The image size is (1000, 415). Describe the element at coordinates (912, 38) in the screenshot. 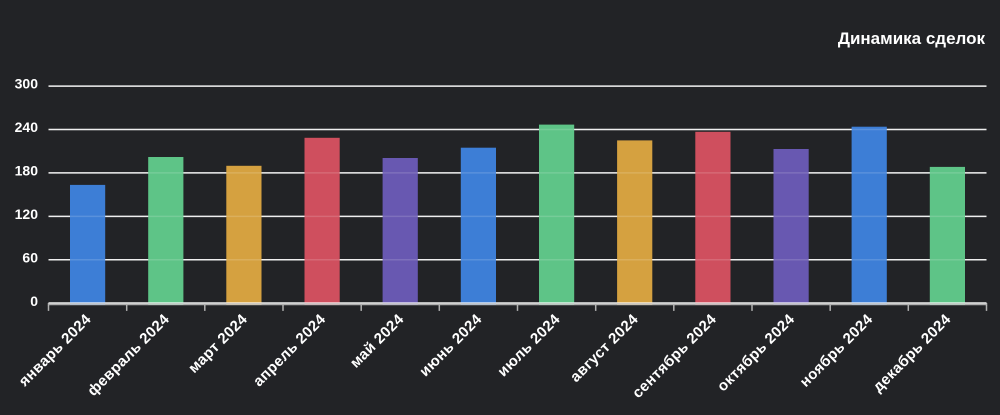

I see `svg-text: Динамика сделок` at that location.